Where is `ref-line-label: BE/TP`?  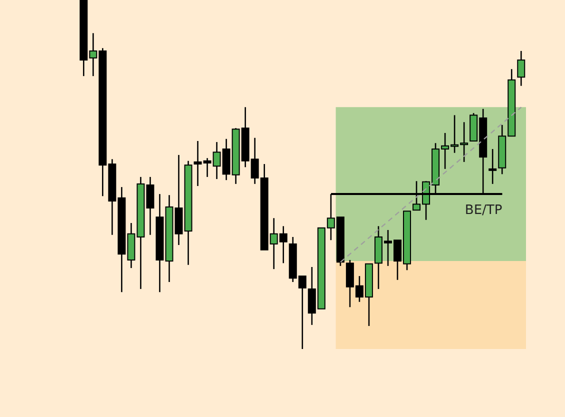 ref-line-label: BE/TP is located at coordinates (483, 210).